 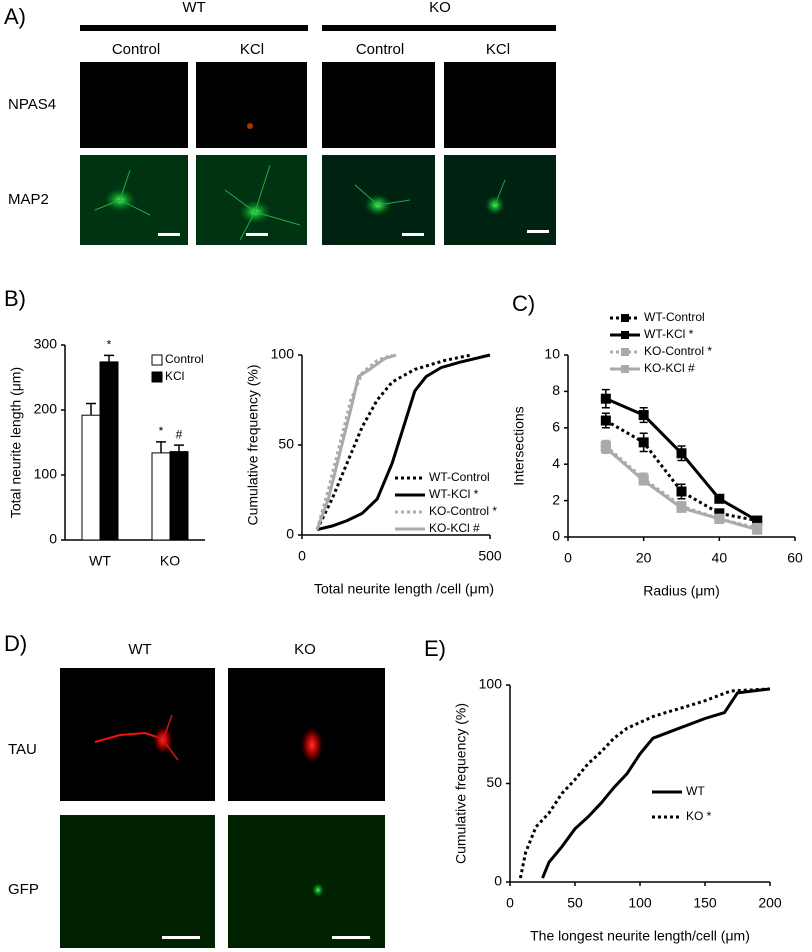 I want to click on x-tick-label: 40, so click(x=720, y=558).